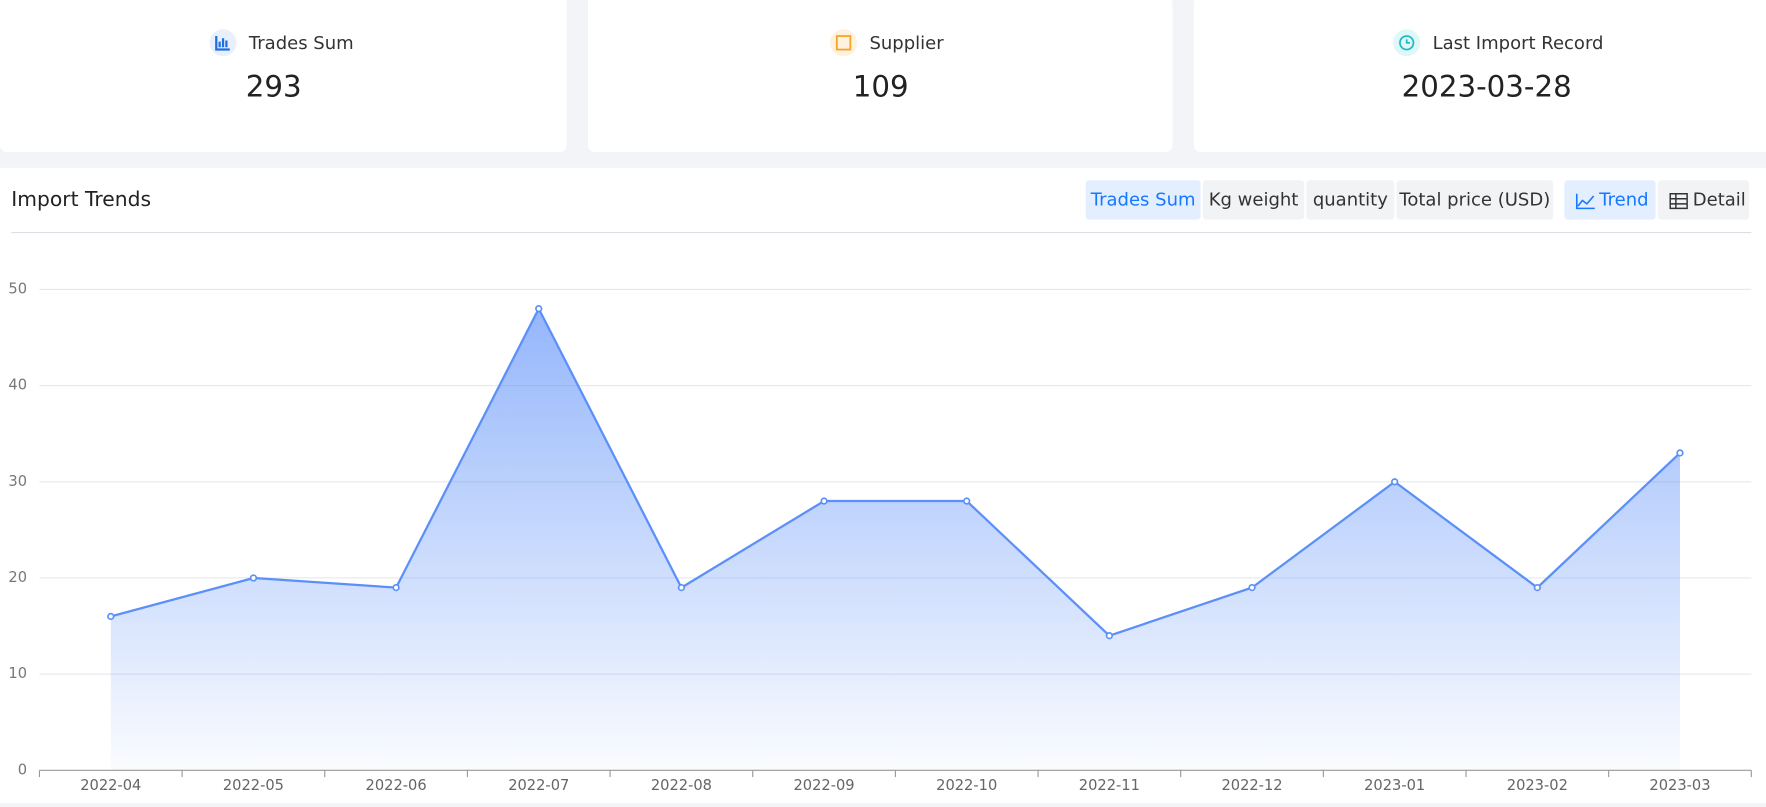 The image size is (1766, 807). I want to click on card-label: Last Import Record, so click(1518, 43).